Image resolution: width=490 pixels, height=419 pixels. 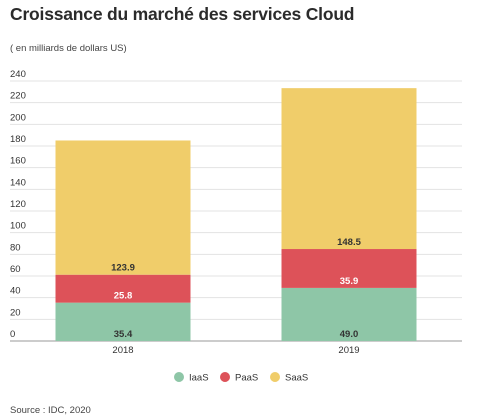 I want to click on data-label-saas: 123.9, so click(x=123, y=268).